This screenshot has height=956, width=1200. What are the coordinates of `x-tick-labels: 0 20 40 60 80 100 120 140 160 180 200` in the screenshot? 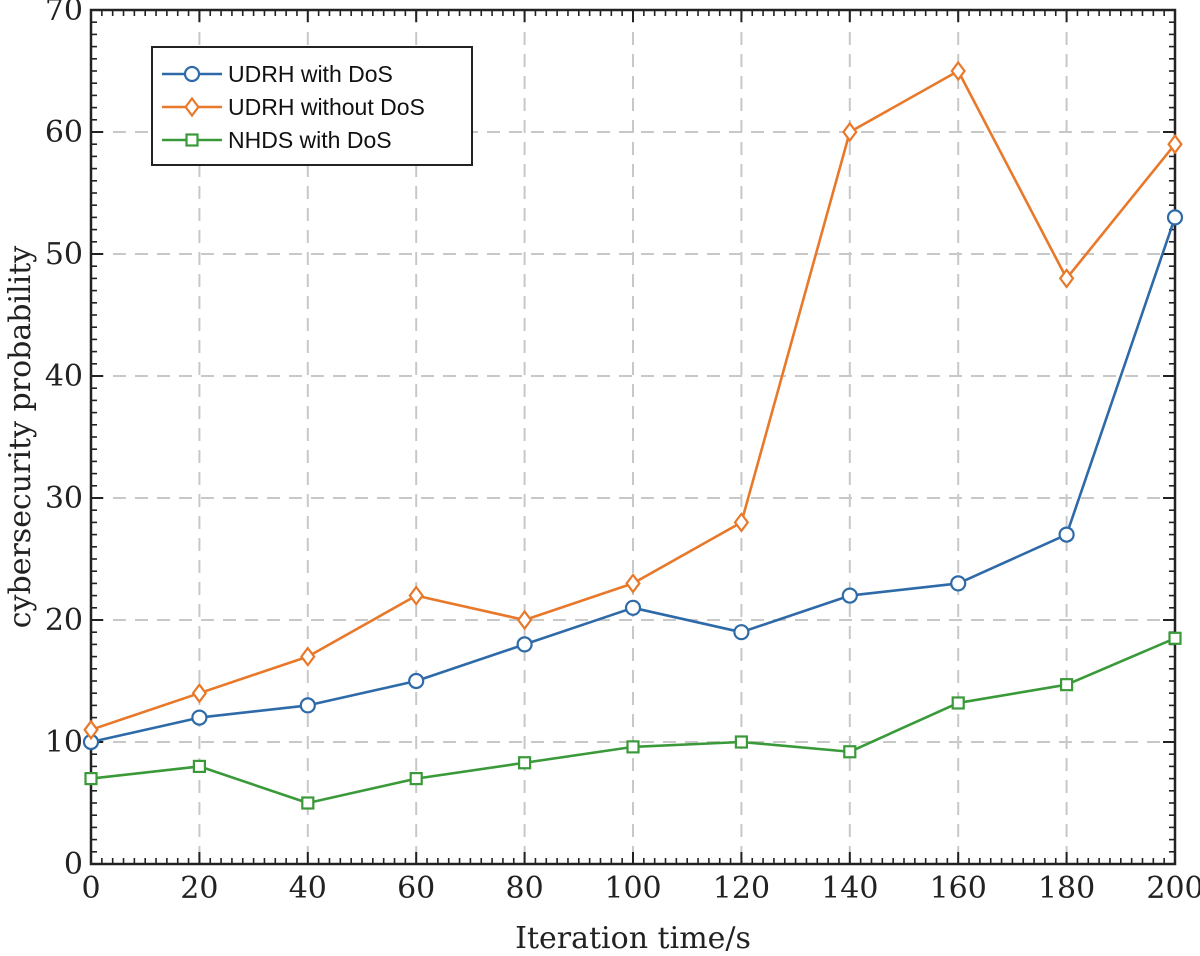 It's located at (640, 888).